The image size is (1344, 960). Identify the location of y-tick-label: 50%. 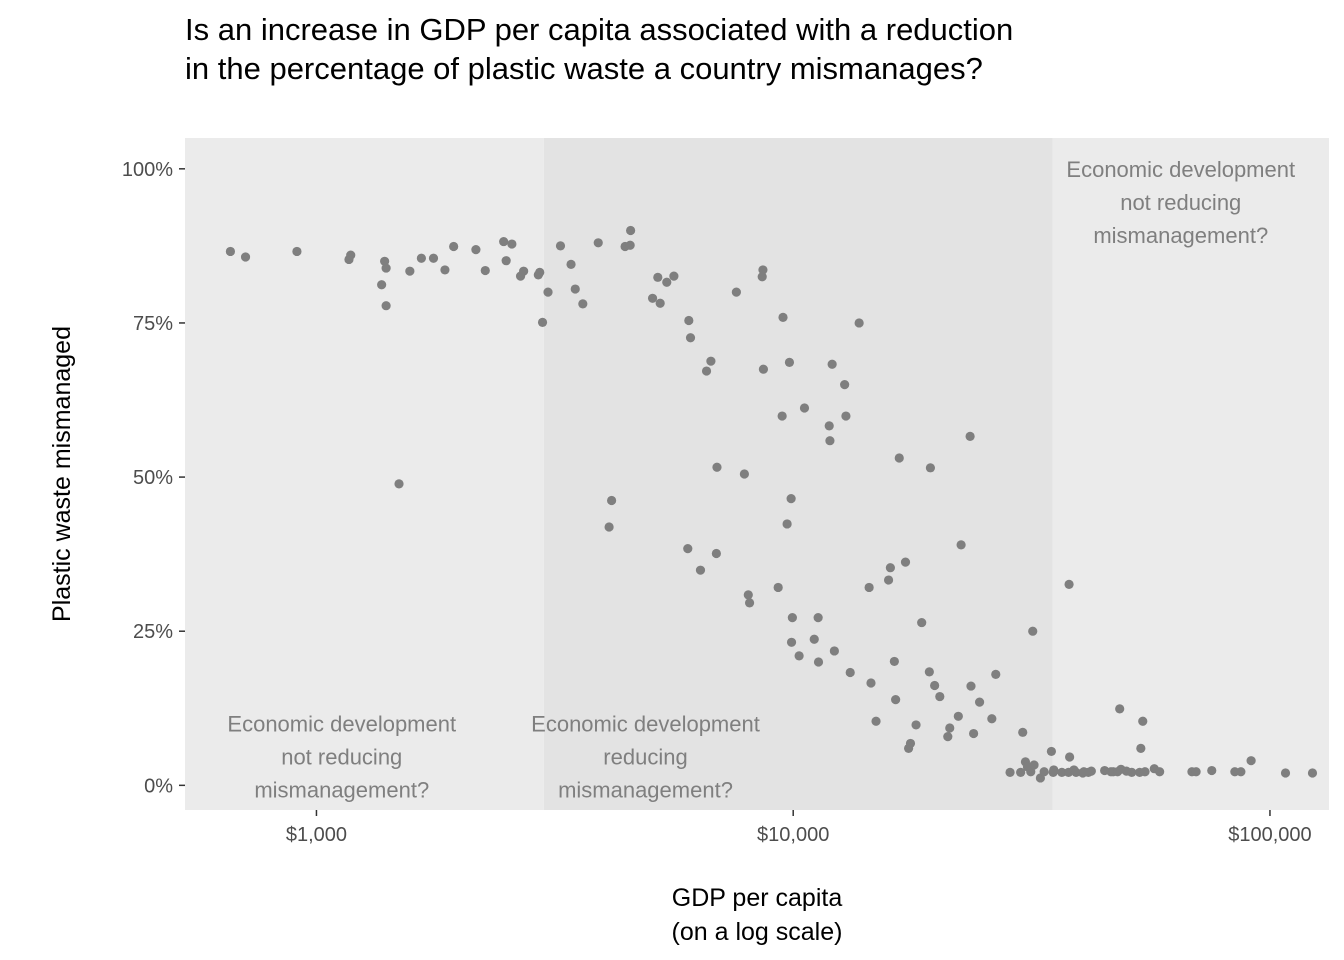
(153, 478).